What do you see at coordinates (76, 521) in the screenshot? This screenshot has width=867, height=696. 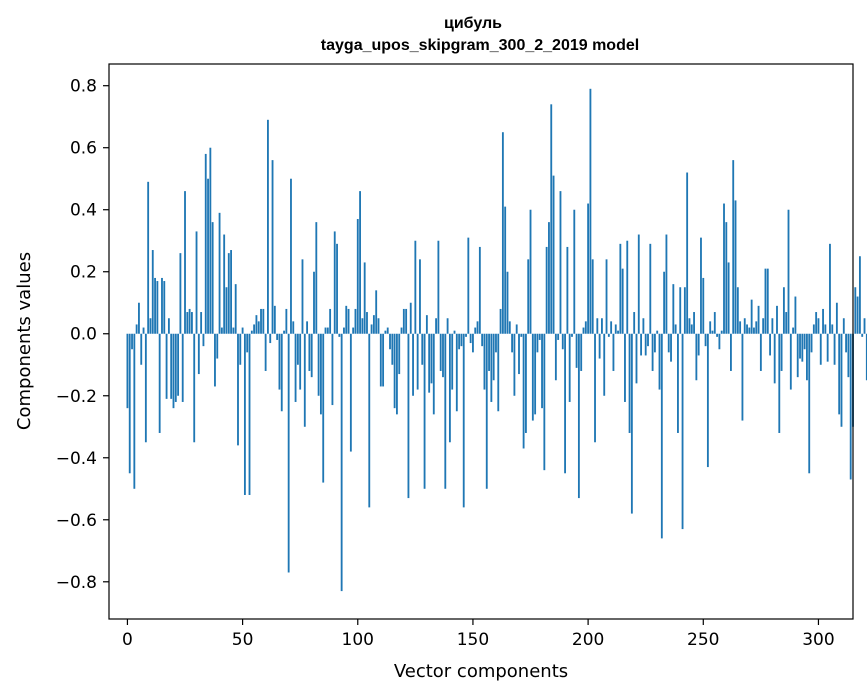 I see `y-tick-label: −0.6` at bounding box center [76, 521].